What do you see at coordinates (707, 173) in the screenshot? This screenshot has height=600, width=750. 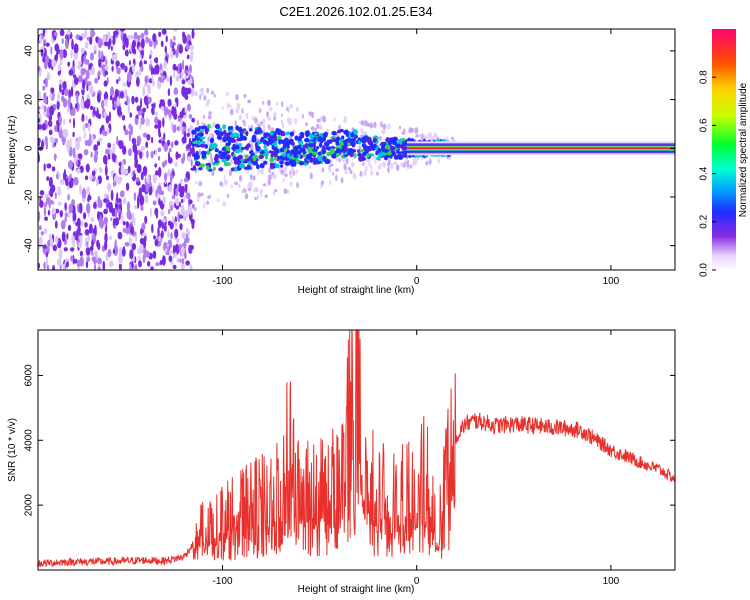 I see `colorbar-ticks: 0.0 0.2 0.4 0.6 0.8` at bounding box center [707, 173].